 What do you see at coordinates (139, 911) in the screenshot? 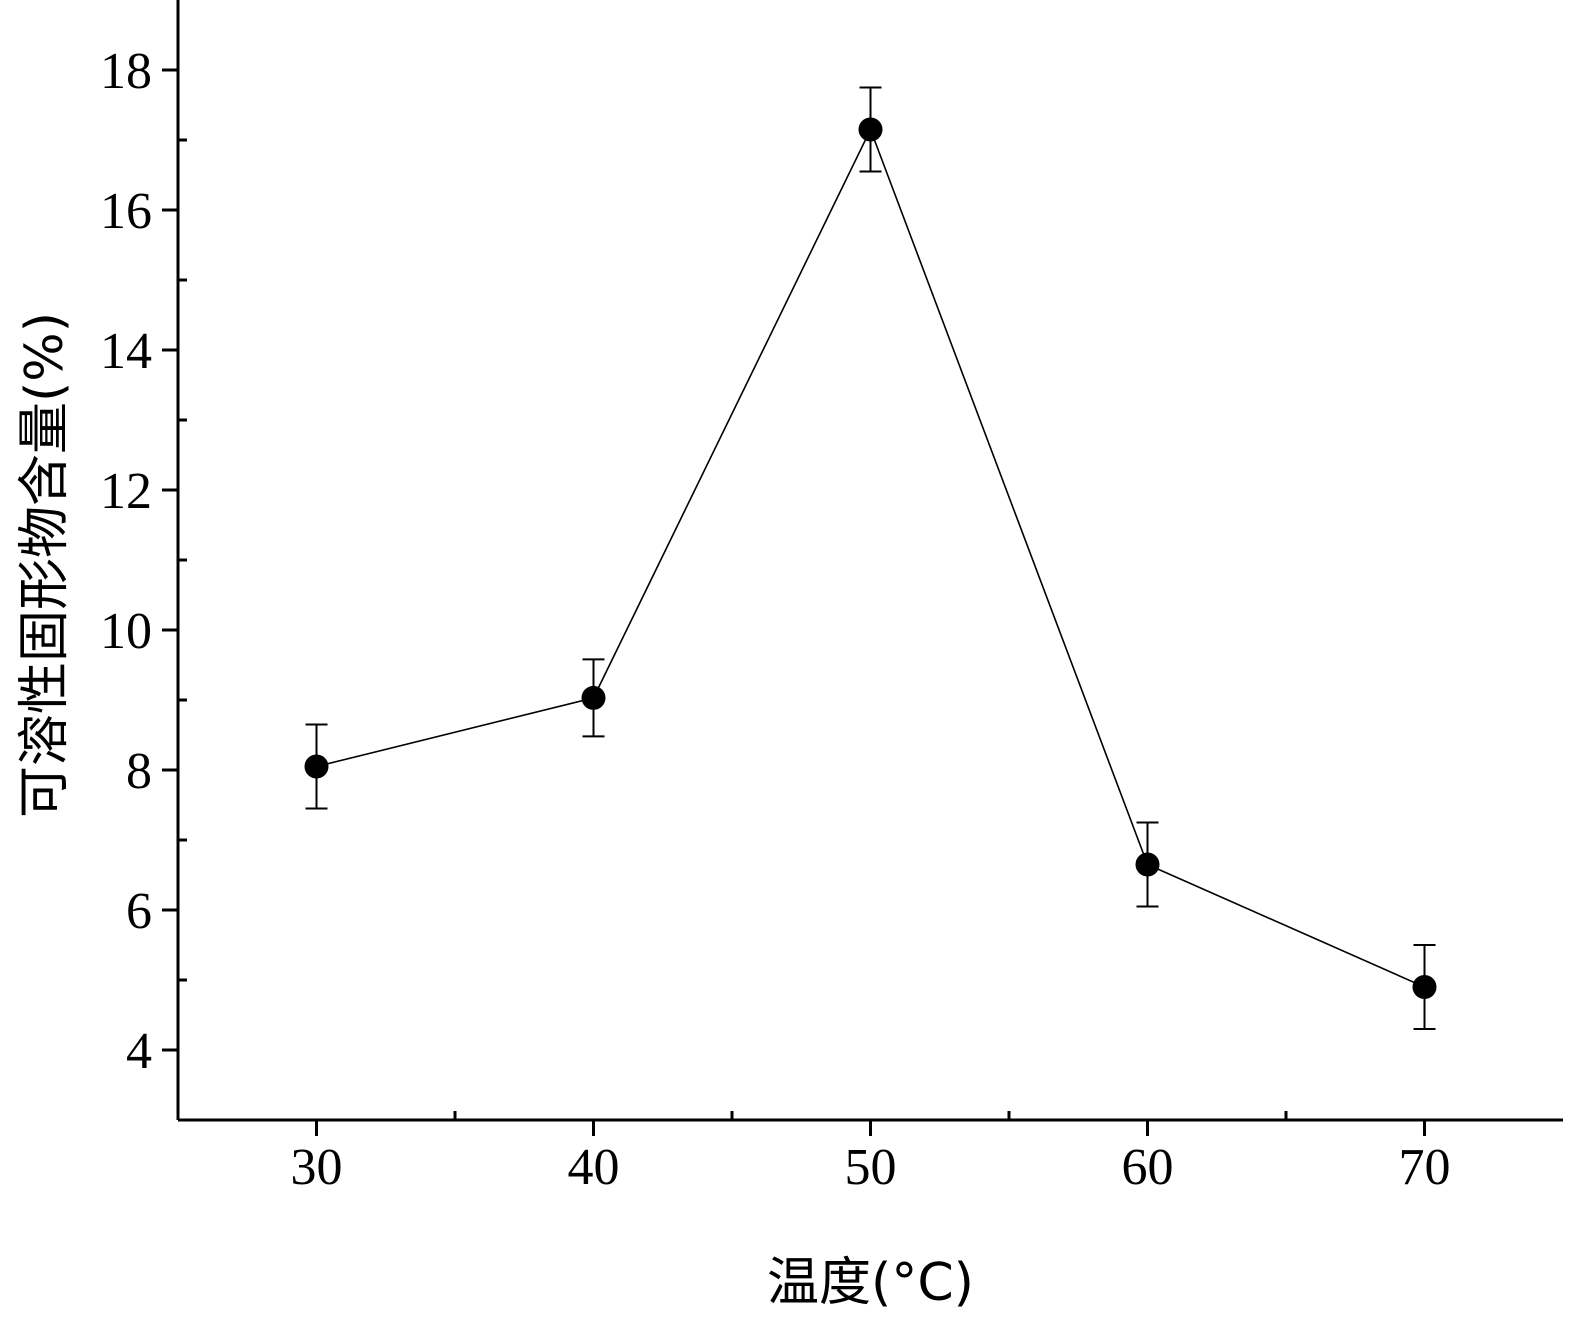
I see `y-tick-label: 6` at bounding box center [139, 911].